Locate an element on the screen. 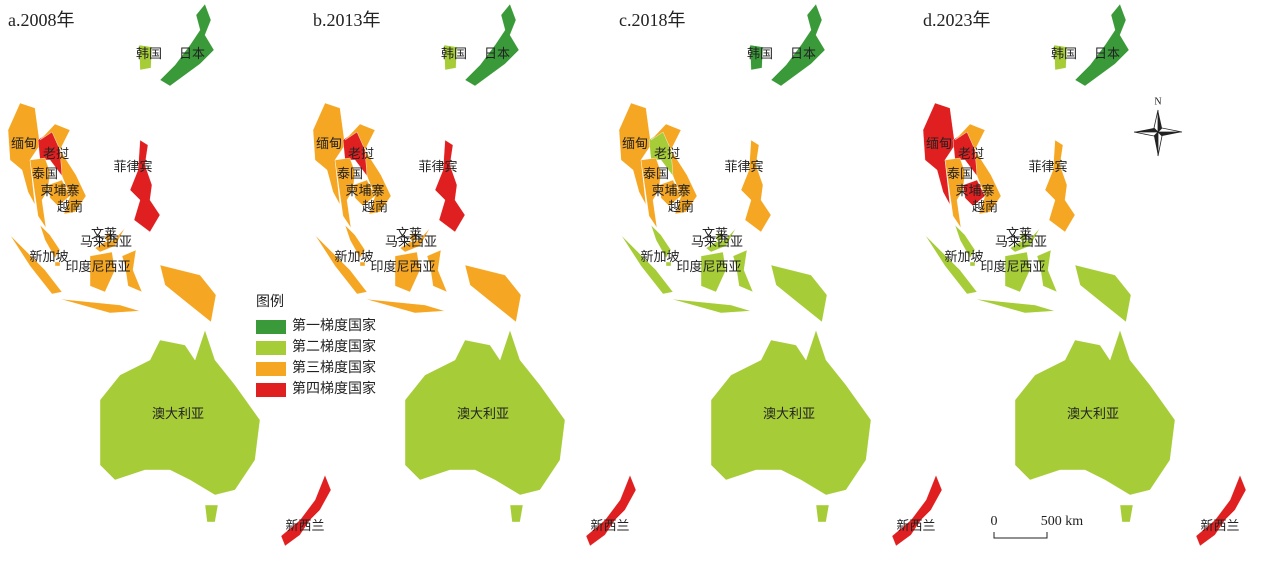 The width and height of the screenshot is (1269, 581). panel-title: b.2013年 is located at coordinates (347, 20).